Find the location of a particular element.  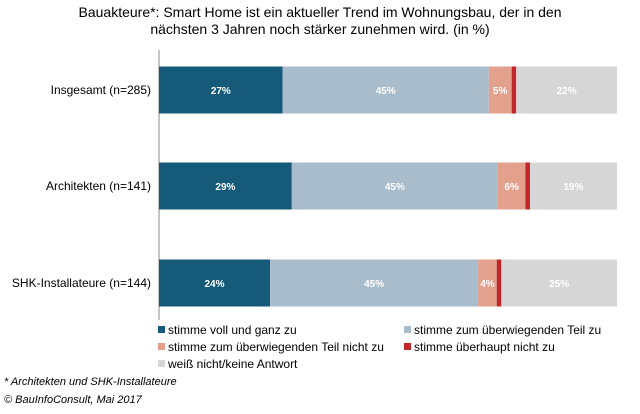

legend-item: stimme zum überwiegenden Teil nicht zu is located at coordinates (271, 347).